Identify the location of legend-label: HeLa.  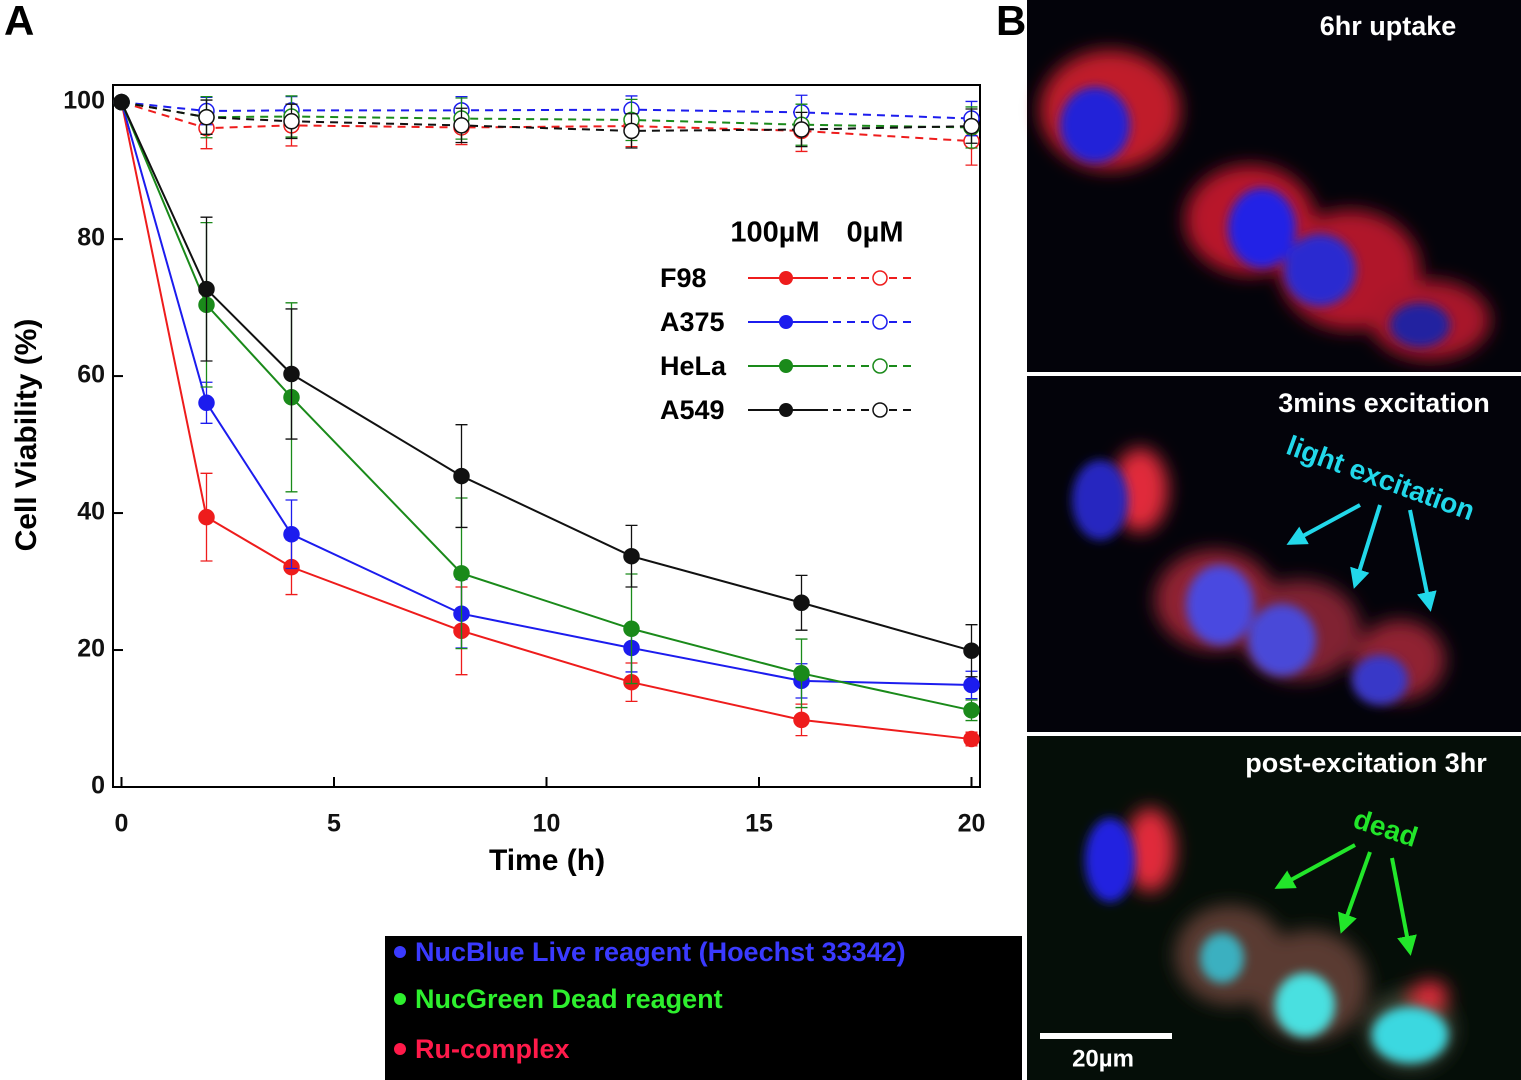
(693, 366).